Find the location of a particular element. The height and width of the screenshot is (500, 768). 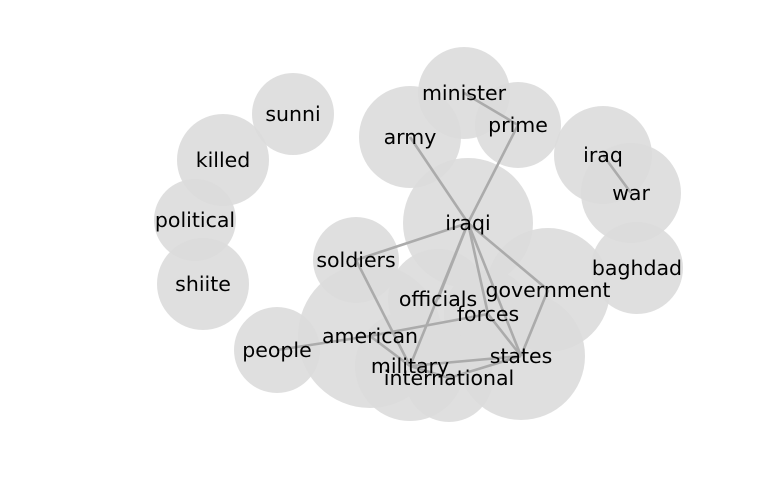

node-label-minister: minister is located at coordinates (464, 93).